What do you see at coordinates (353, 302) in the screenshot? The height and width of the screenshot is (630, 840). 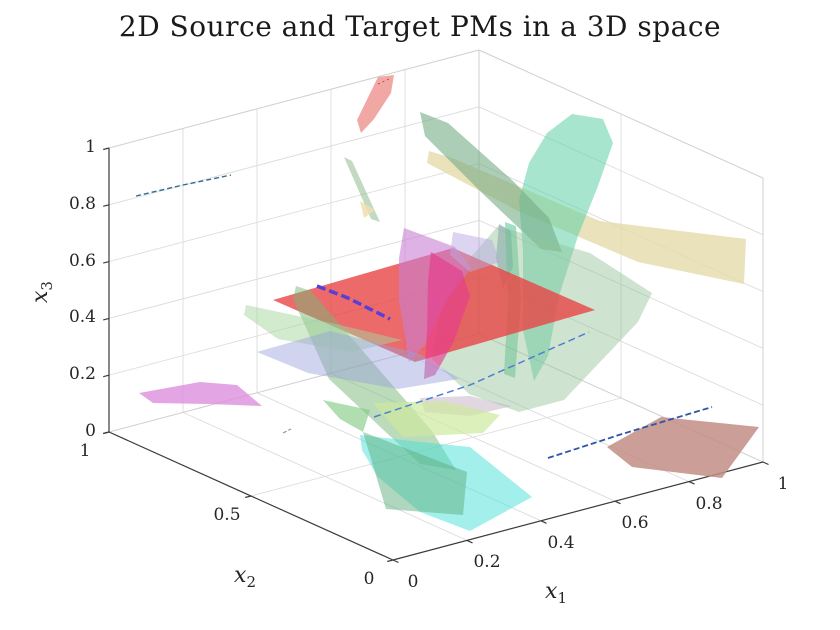 I see `purple-dashed-segment` at bounding box center [353, 302].